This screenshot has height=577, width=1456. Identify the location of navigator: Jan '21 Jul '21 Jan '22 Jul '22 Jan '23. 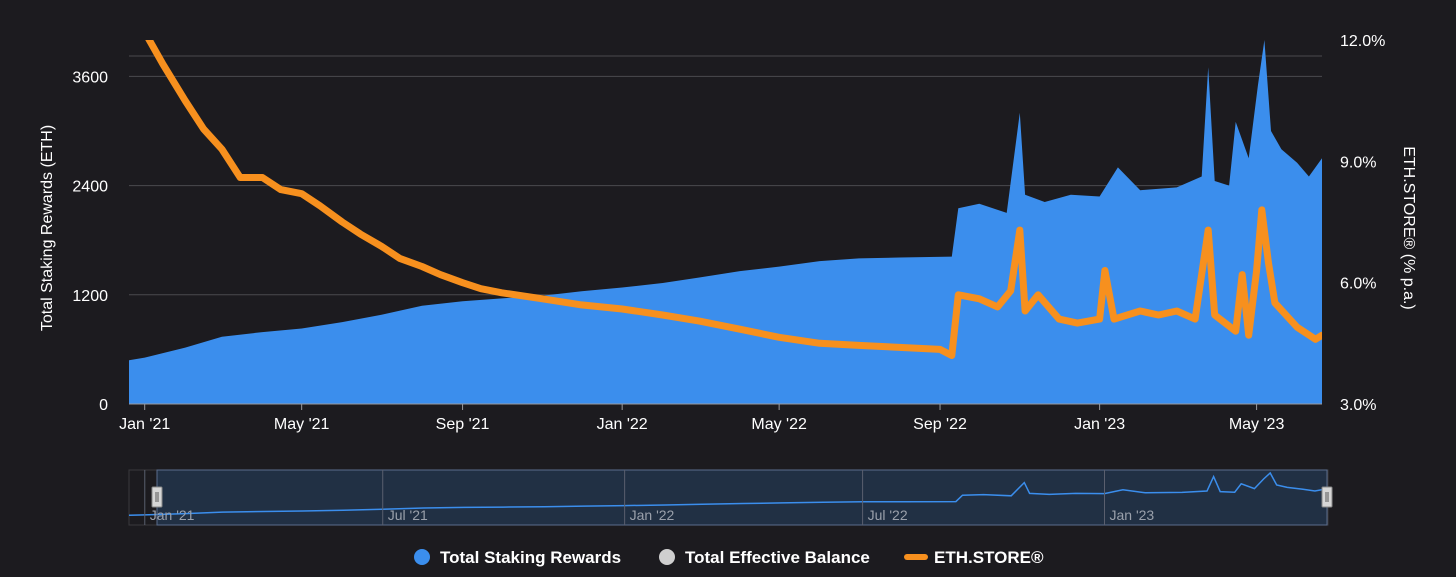
(730, 497).